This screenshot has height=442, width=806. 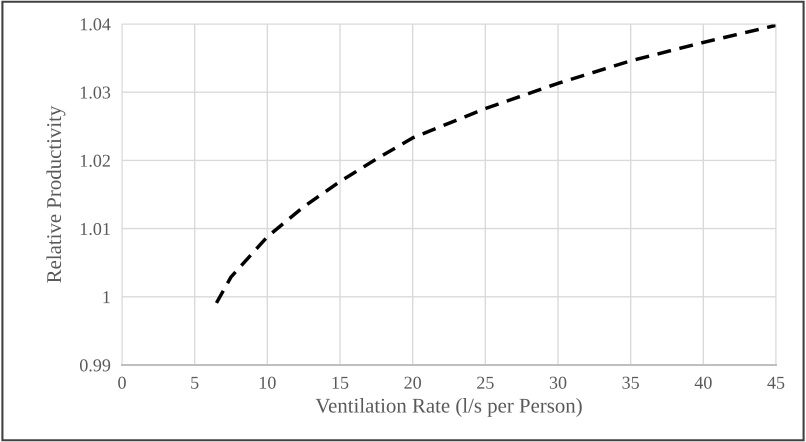 I want to click on x-tick-label: 40, so click(x=703, y=382).